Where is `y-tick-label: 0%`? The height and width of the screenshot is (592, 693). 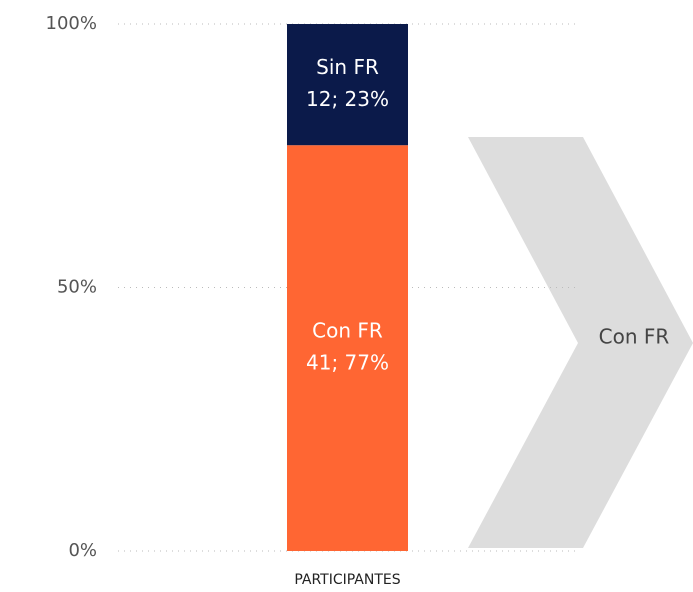
y-tick-label: 0% is located at coordinates (82, 550).